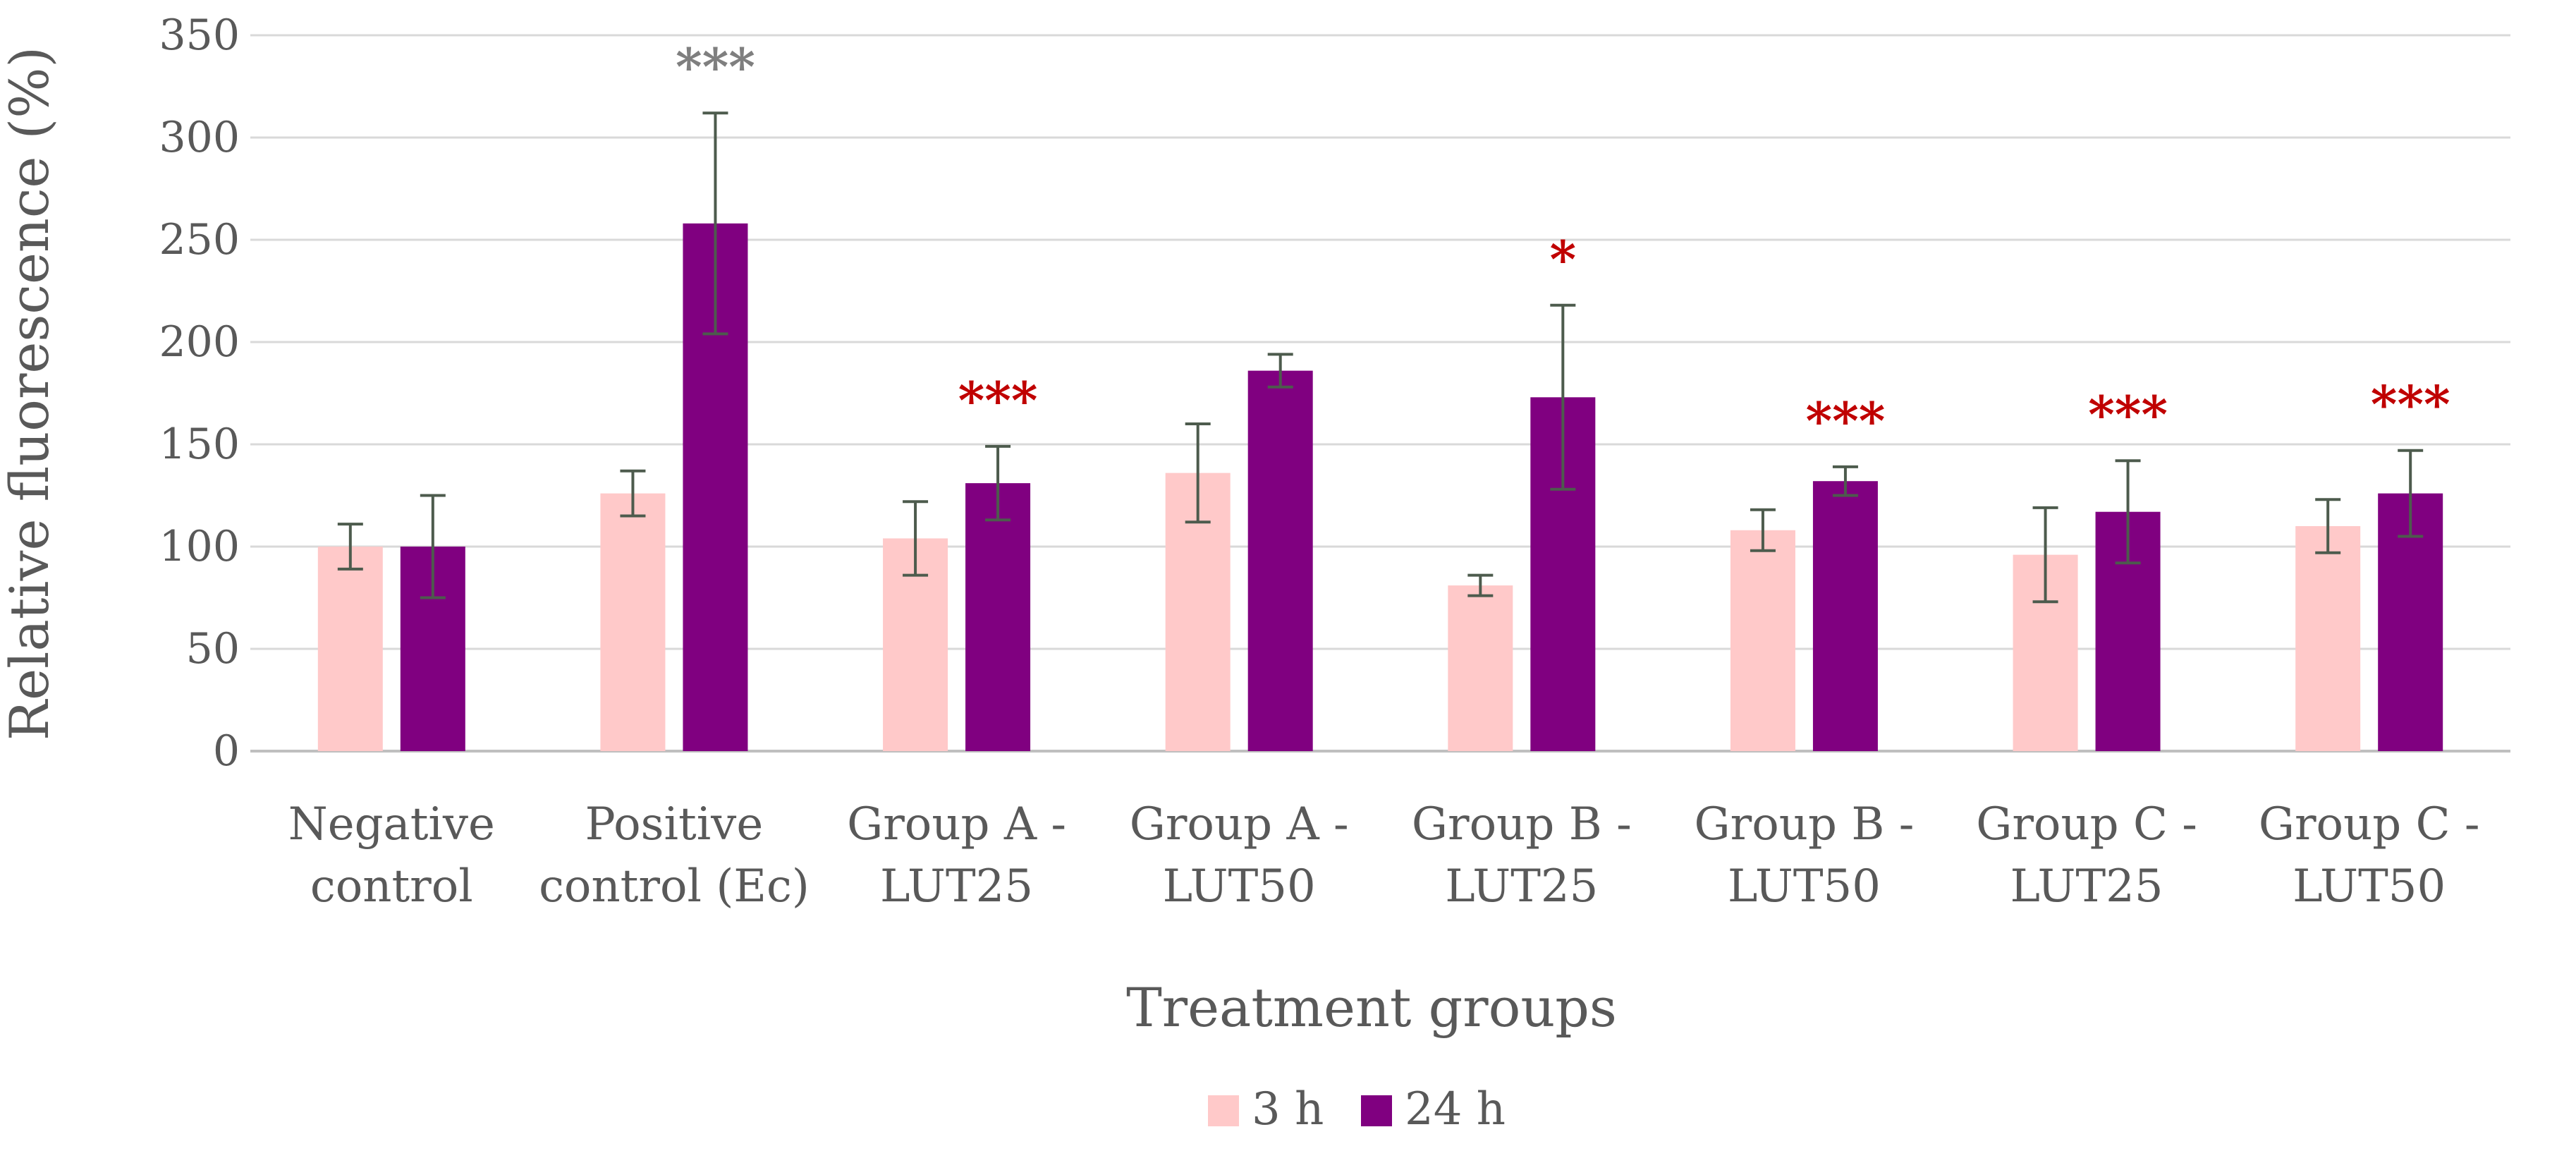  What do you see at coordinates (674, 886) in the screenshot?
I see `x-tick-label-line: control (Ec)` at bounding box center [674, 886].